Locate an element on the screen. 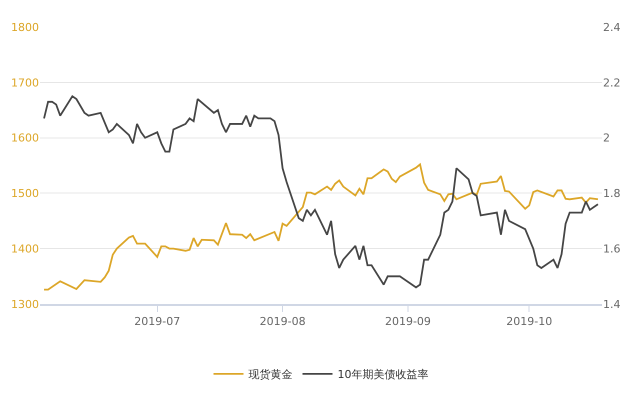  legend-label: 10年期美债收益率 is located at coordinates (383, 375).